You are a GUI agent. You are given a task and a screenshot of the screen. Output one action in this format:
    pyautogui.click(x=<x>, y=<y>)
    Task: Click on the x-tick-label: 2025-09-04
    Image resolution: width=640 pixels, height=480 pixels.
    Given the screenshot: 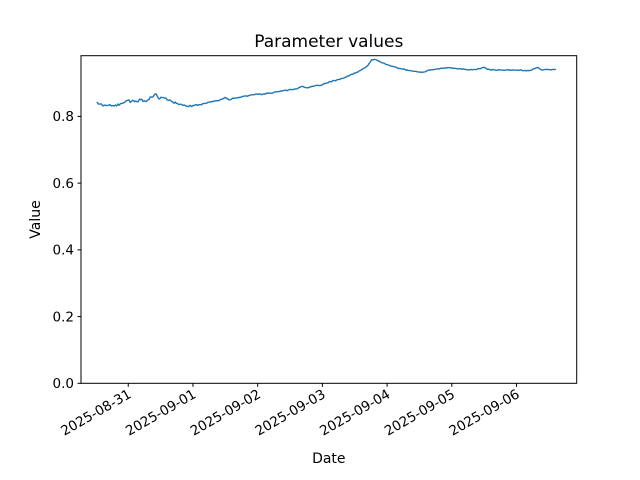 What is the action you would take?
    pyautogui.click(x=355, y=412)
    